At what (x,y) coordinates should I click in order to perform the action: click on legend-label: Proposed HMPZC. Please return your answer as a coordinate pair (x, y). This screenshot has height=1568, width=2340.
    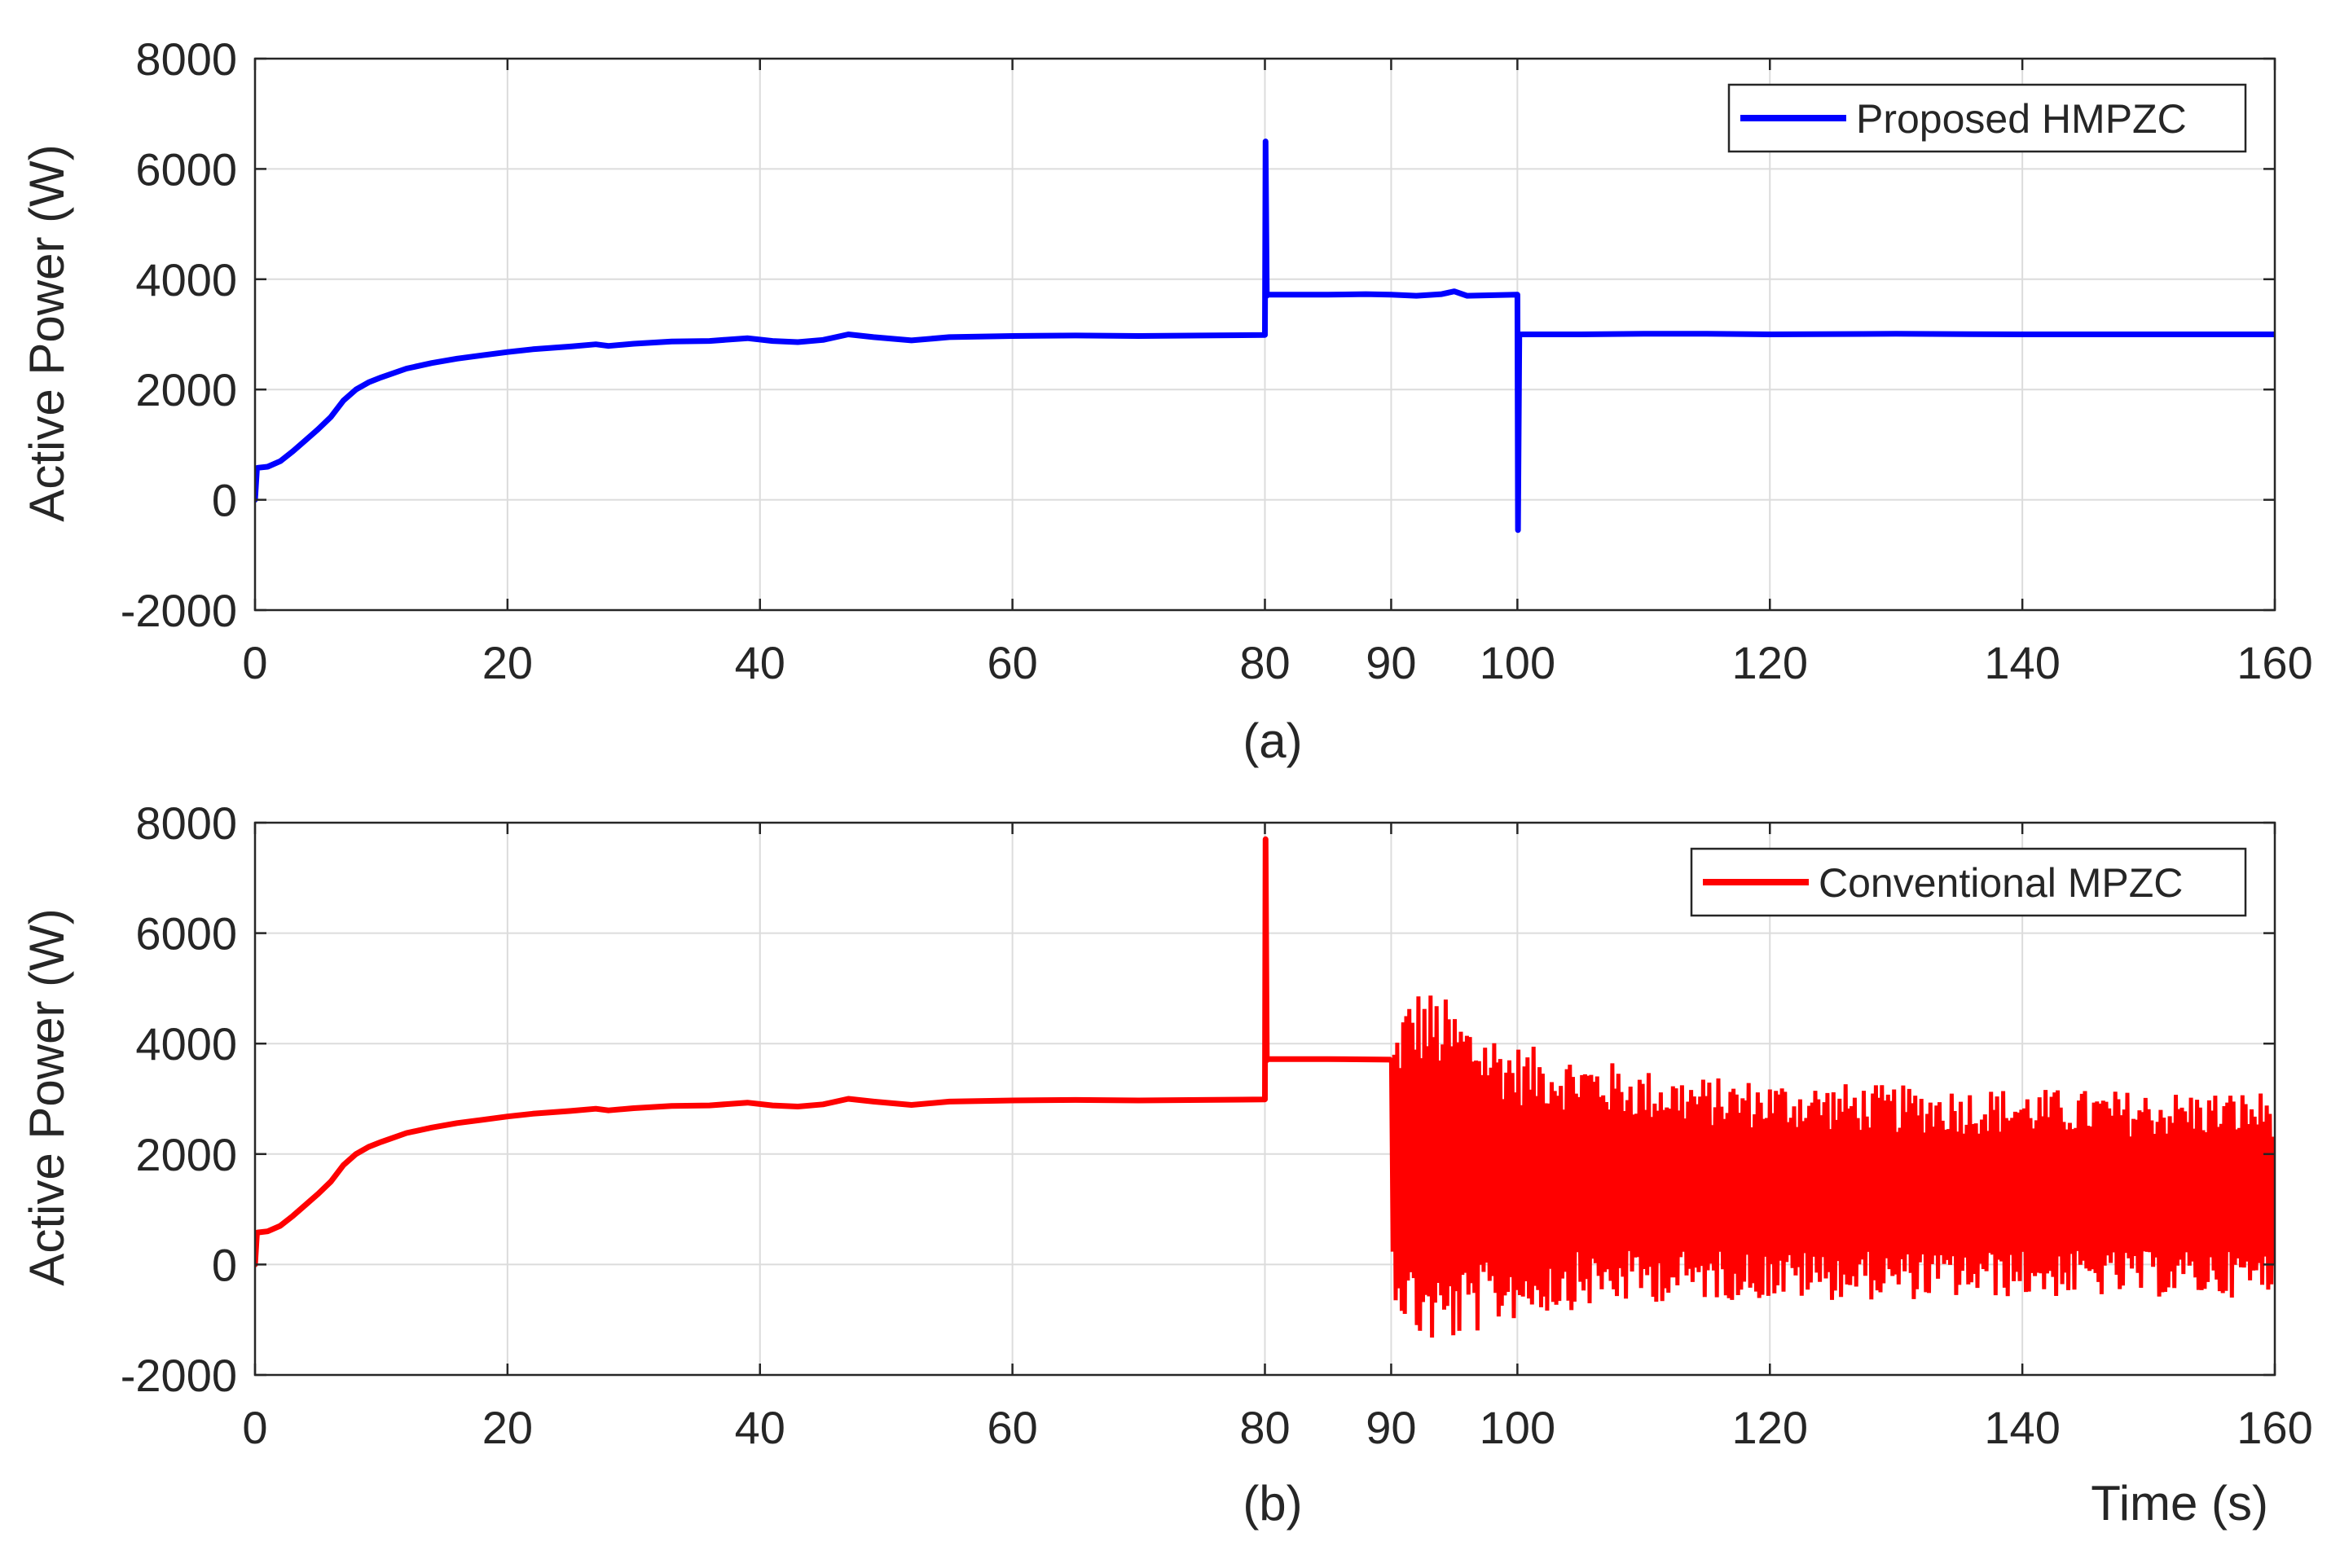
    Looking at the image, I should click on (2021, 119).